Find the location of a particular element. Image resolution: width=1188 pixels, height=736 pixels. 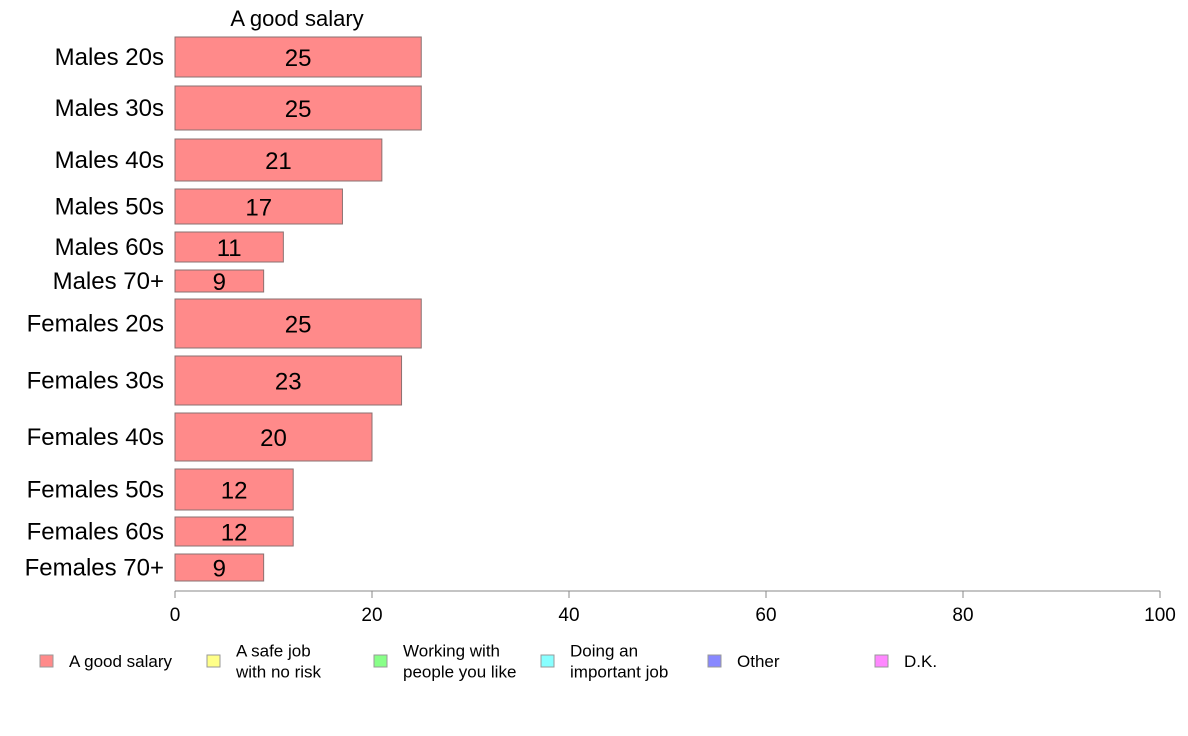

bar-females-70- is located at coordinates (219, 567).